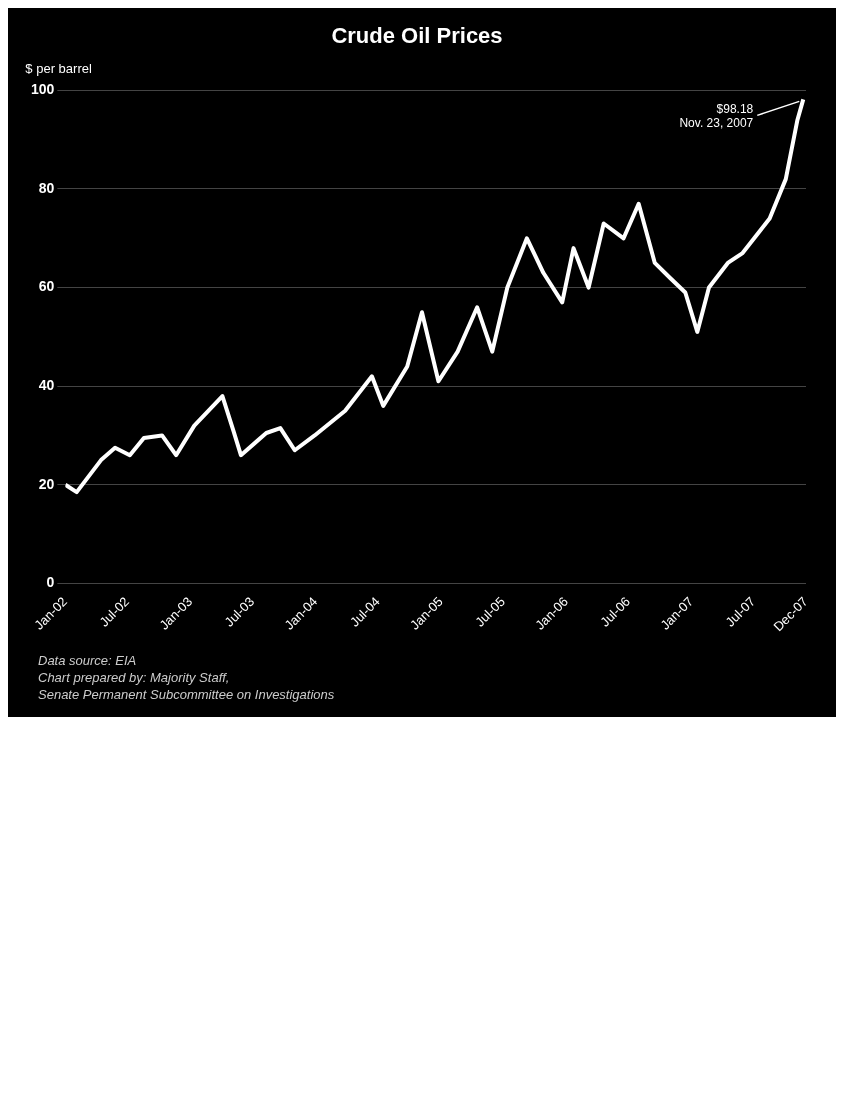 The height and width of the screenshot is (1112, 844). Describe the element at coordinates (46, 483) in the screenshot. I see `y-tick-label: 20` at that location.